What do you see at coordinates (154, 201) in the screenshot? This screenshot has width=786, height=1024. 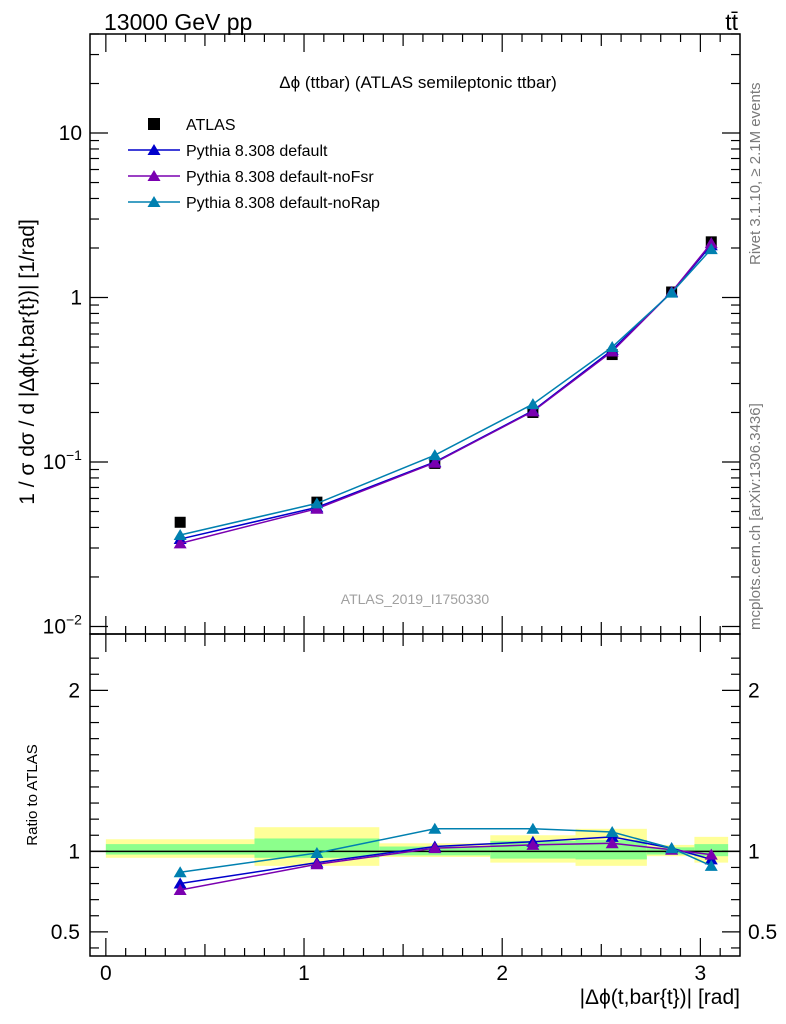 I see `legend-marker-noRap` at bounding box center [154, 201].